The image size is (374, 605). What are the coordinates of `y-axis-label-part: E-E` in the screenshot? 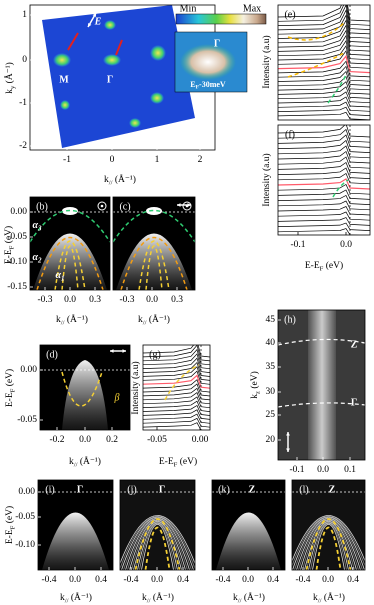 It's located at (10, 536).